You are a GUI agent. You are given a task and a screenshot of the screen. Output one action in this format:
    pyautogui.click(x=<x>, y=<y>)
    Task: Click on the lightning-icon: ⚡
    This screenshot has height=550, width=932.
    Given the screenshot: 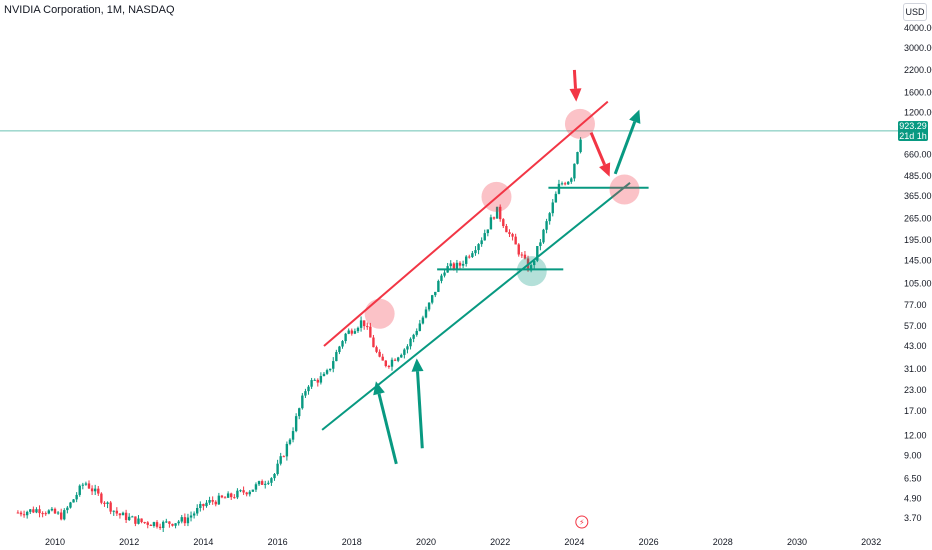 What is the action you would take?
    pyautogui.click(x=582, y=522)
    